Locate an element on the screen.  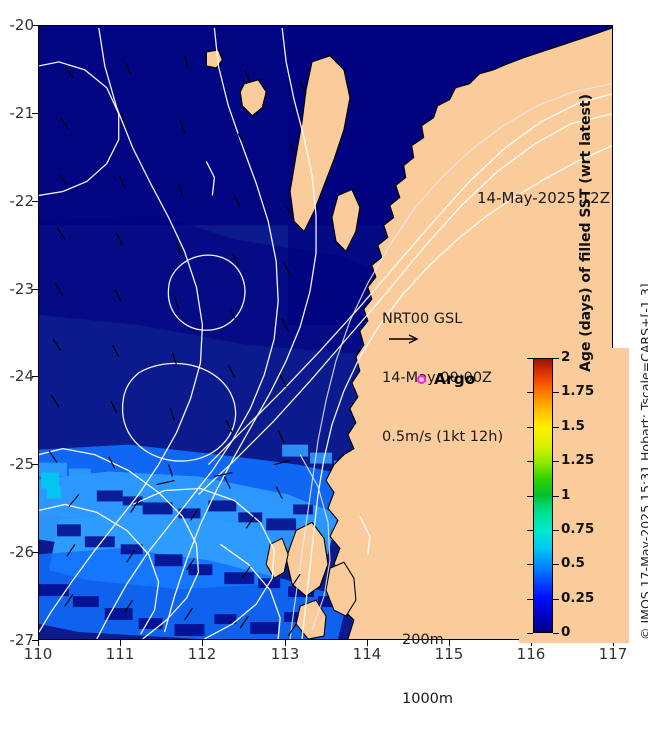
xtick-label: 114 is located at coordinates (367, 654).